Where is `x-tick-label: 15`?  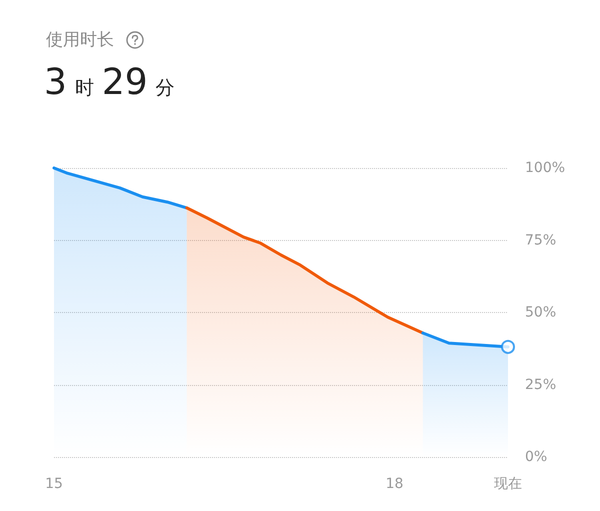 x-tick-label: 15 is located at coordinates (54, 484).